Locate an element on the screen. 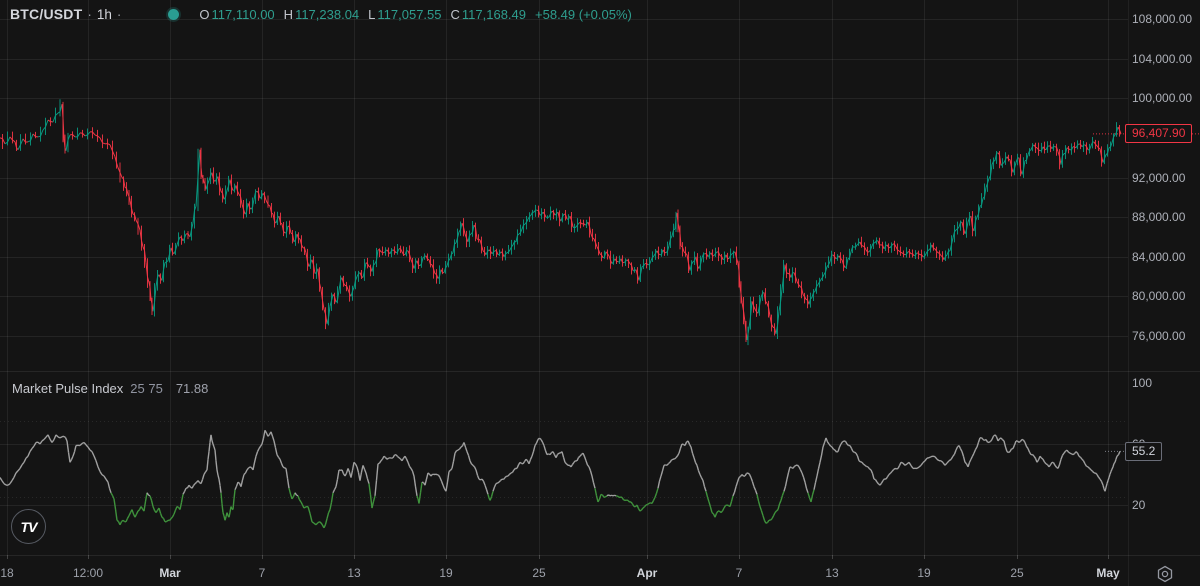 This screenshot has height=586, width=1200. symbol-name: BTC/USDT is located at coordinates (46, 14).